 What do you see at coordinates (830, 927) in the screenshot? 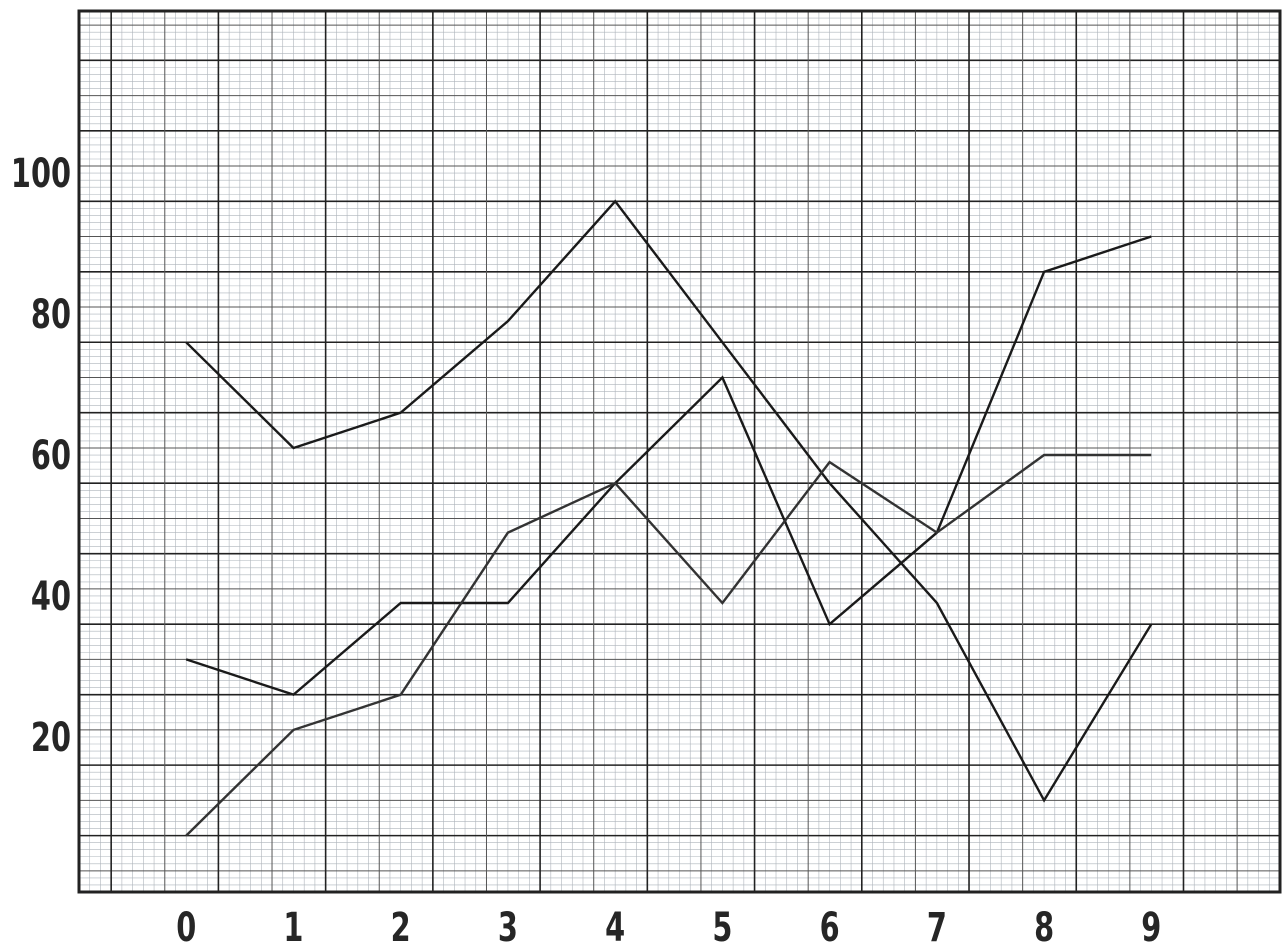
I see `x-tick-label: 6` at bounding box center [830, 927].